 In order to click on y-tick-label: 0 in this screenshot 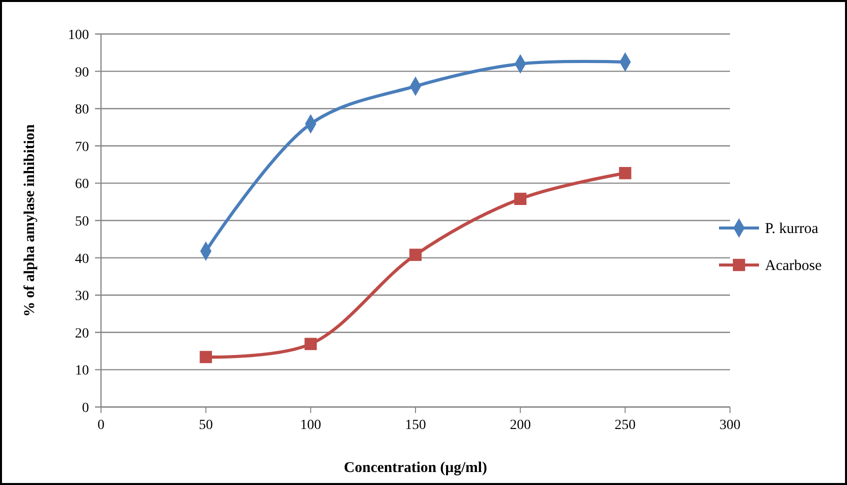, I will do `click(85, 408)`.